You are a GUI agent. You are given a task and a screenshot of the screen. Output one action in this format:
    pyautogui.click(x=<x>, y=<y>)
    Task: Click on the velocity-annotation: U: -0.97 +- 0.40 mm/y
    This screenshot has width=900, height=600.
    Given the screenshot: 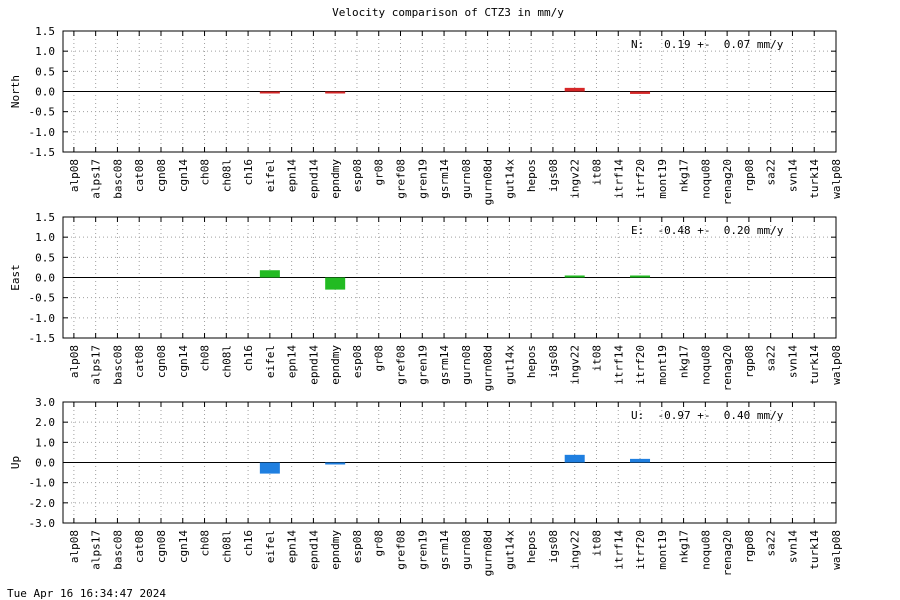 What is the action you would take?
    pyautogui.click(x=707, y=415)
    